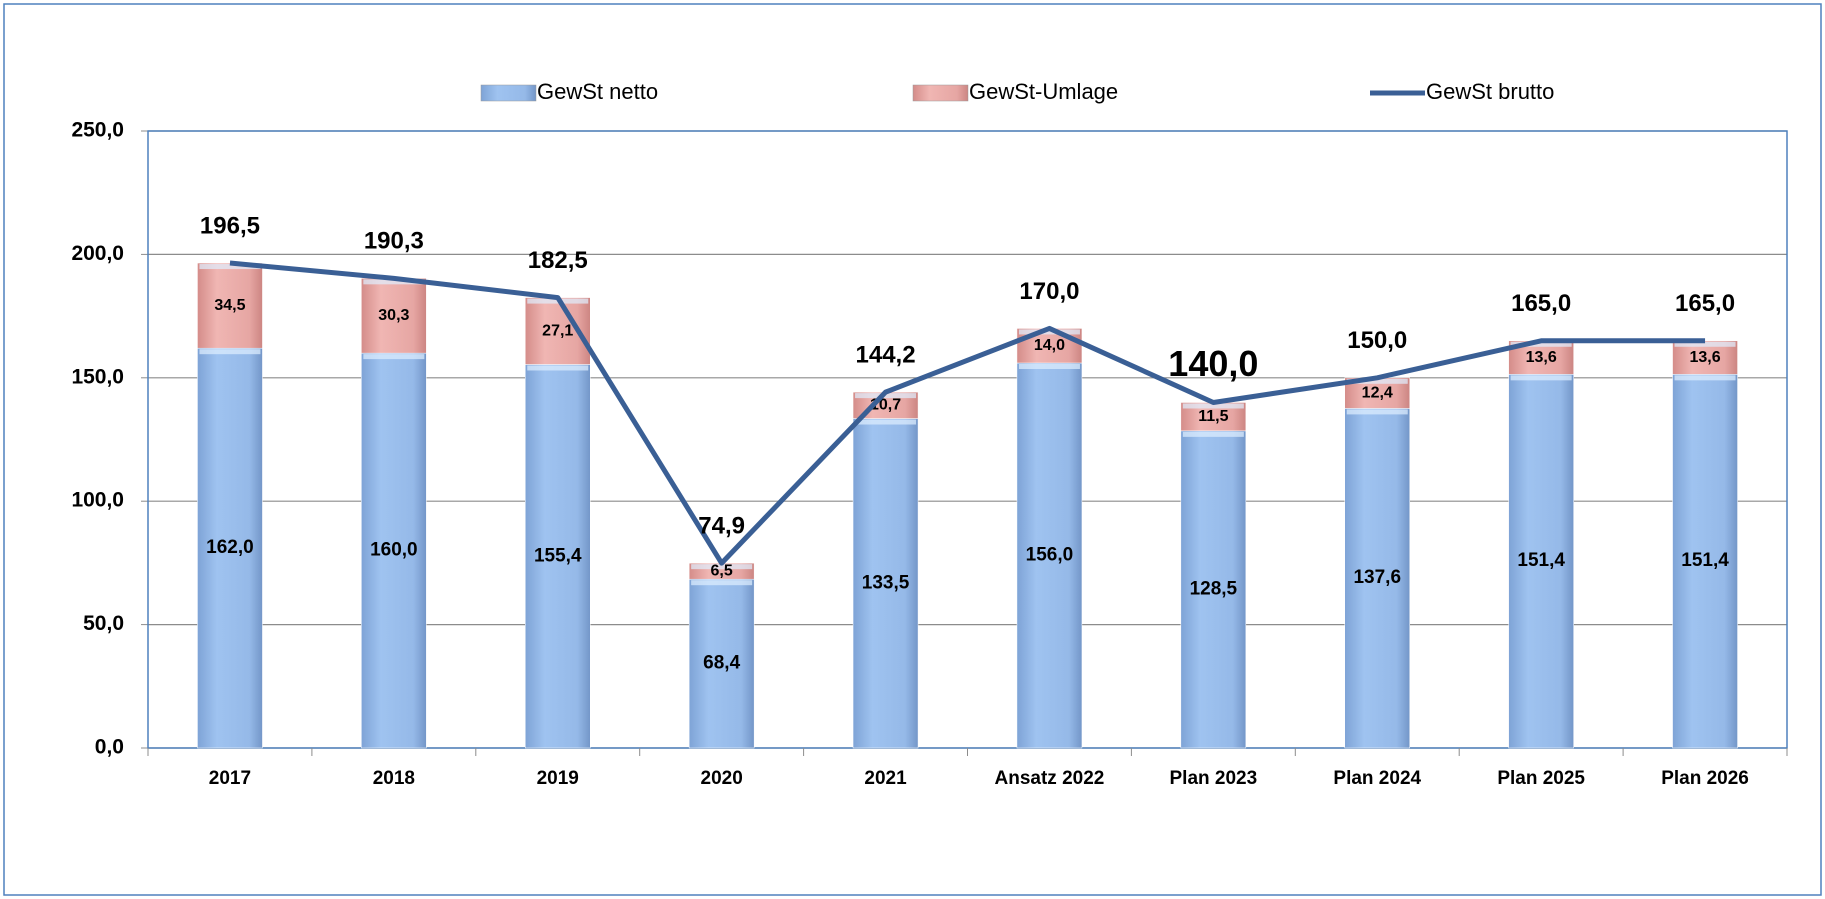 This screenshot has width=1825, height=899. I want to click on x-tick-label: 2020, so click(722, 778).